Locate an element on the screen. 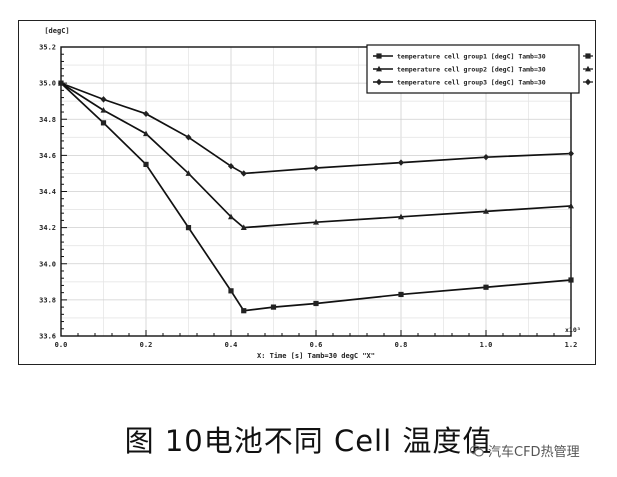  legend-entry-2: temperature cell group2 [degC] Tamb=30 is located at coordinates (471, 70).